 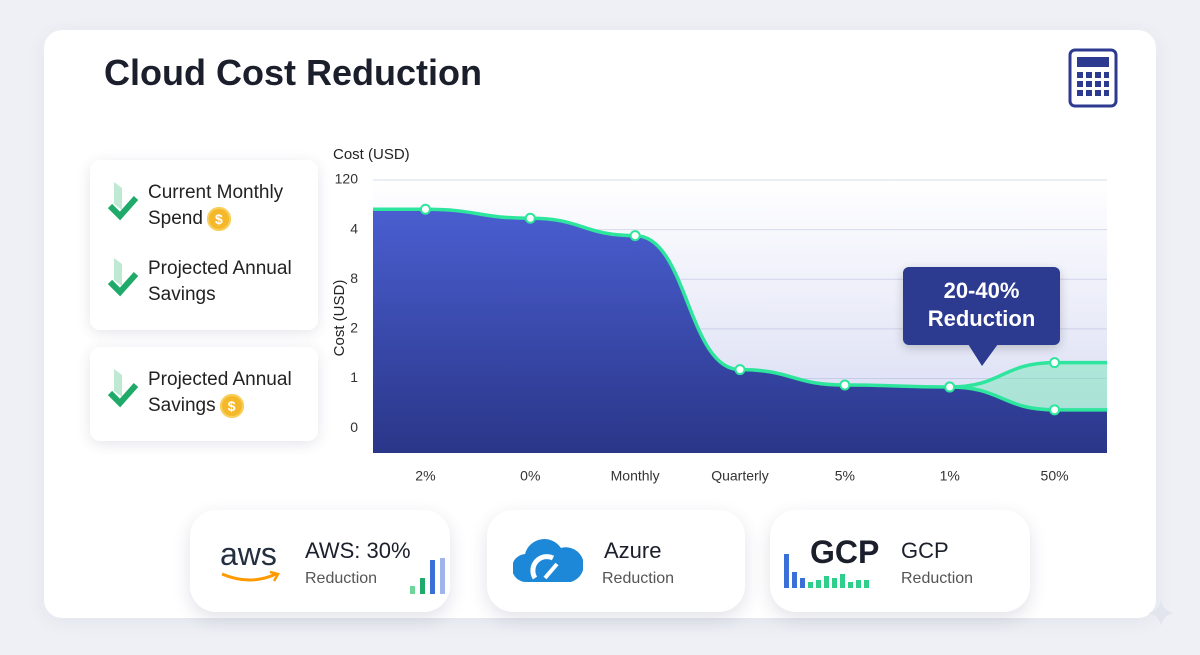 I want to click on y-tick-label: 1, so click(x=354, y=377).